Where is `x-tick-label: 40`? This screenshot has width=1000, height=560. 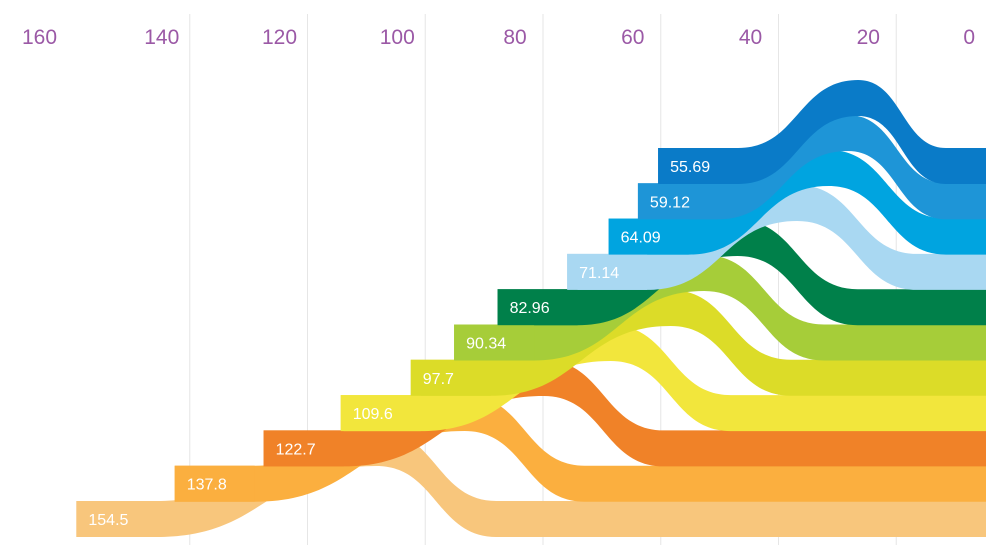 x-tick-label: 40 is located at coordinates (750, 37).